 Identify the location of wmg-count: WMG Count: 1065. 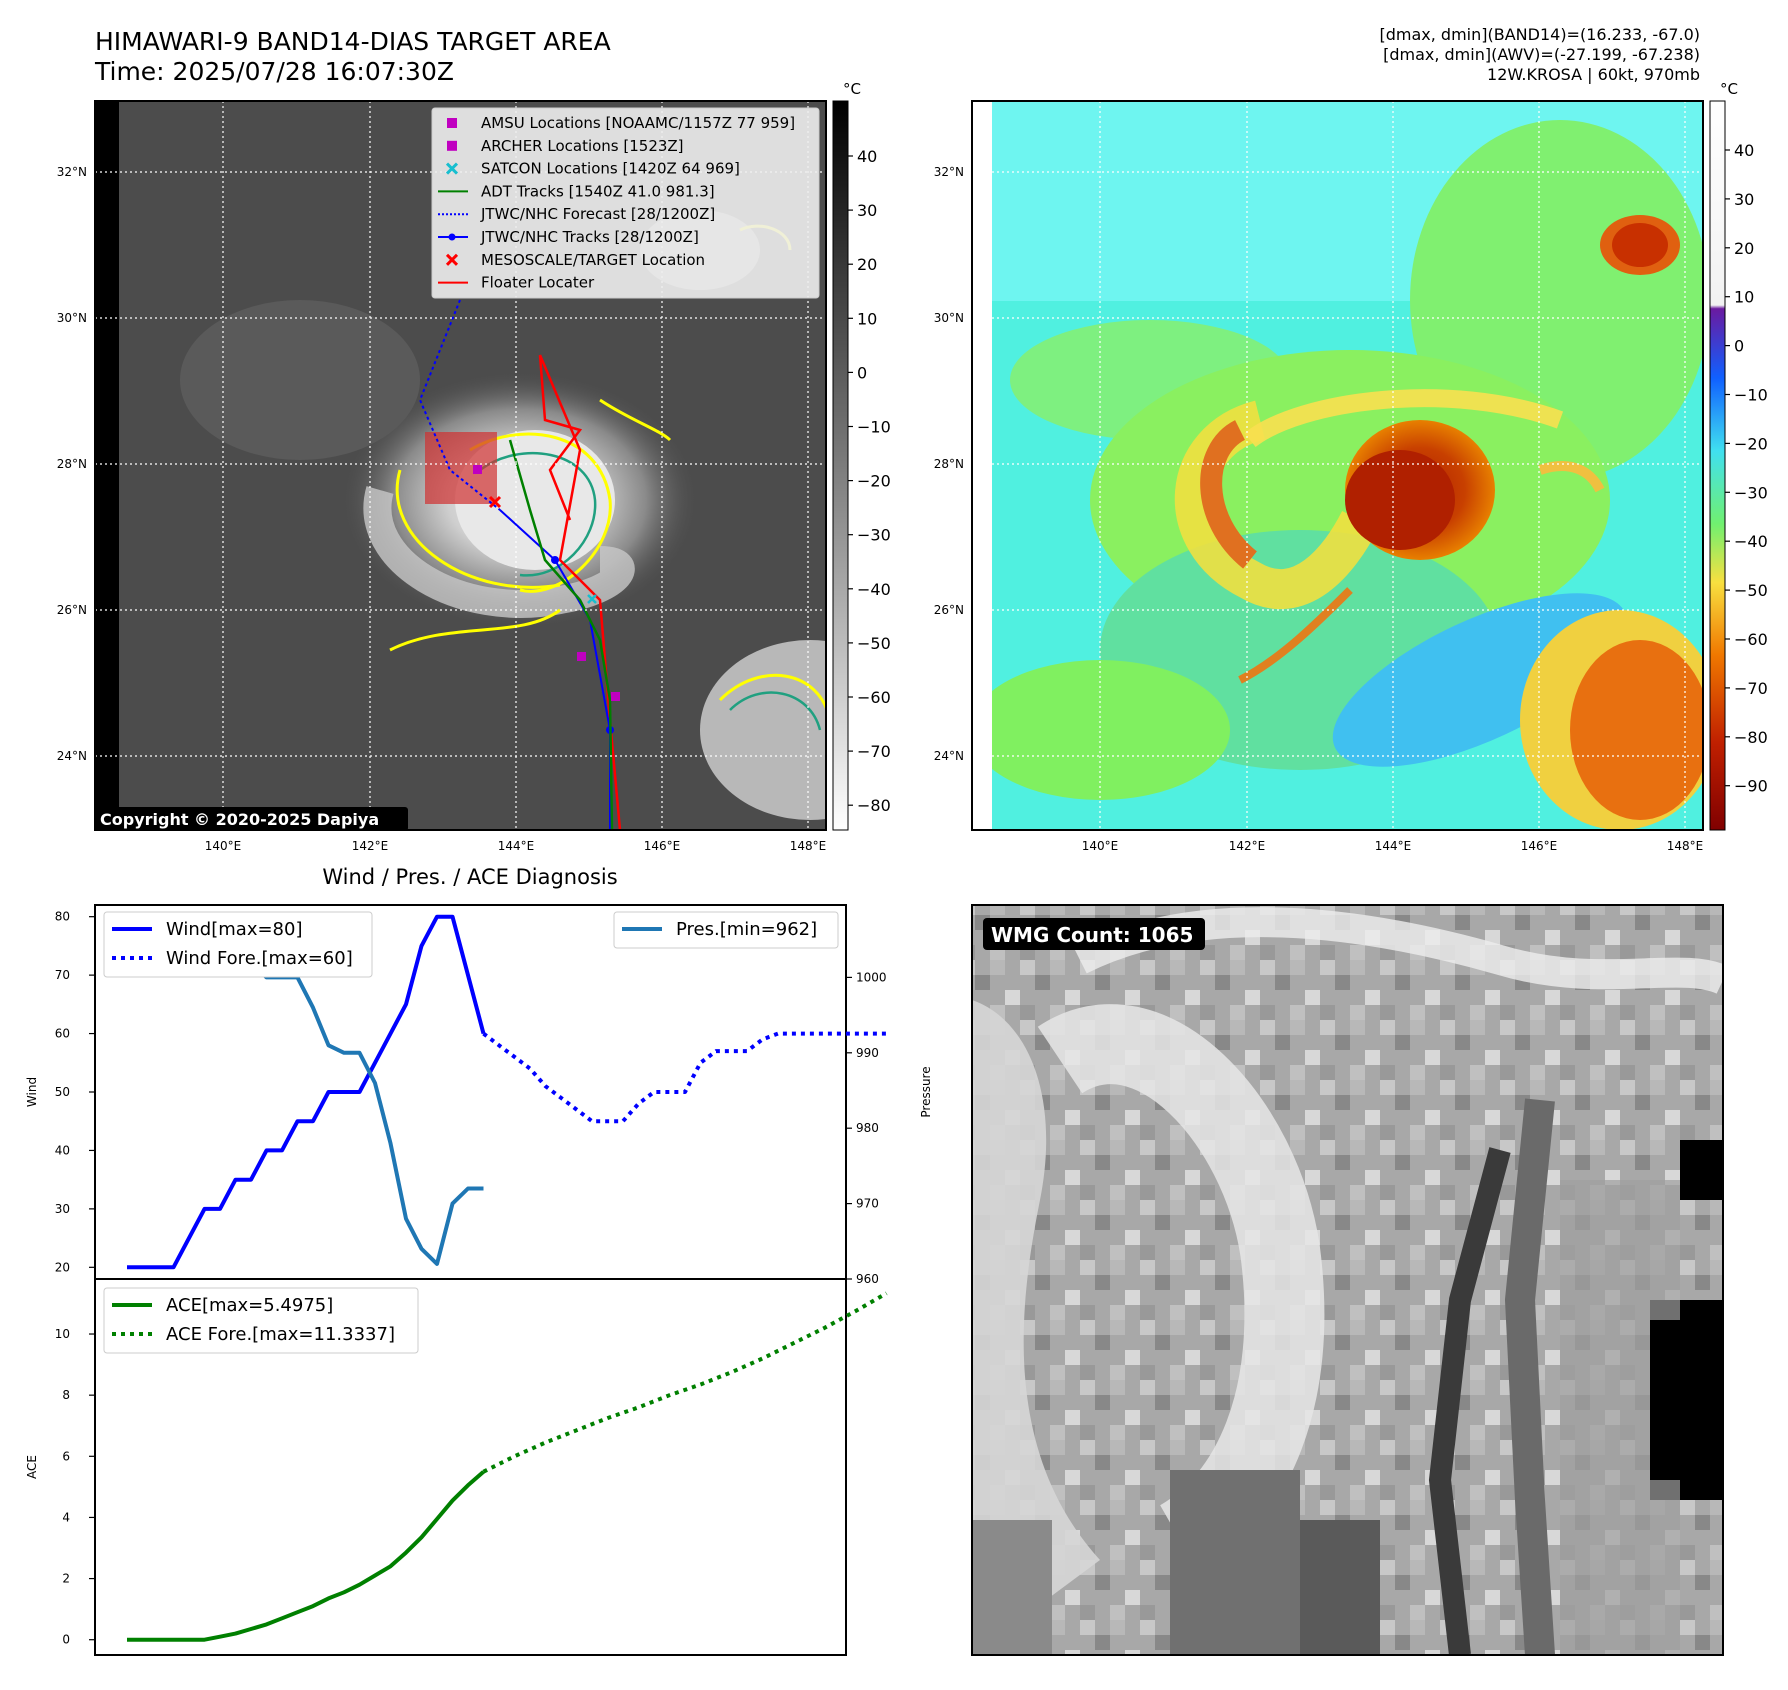
(1092, 935).